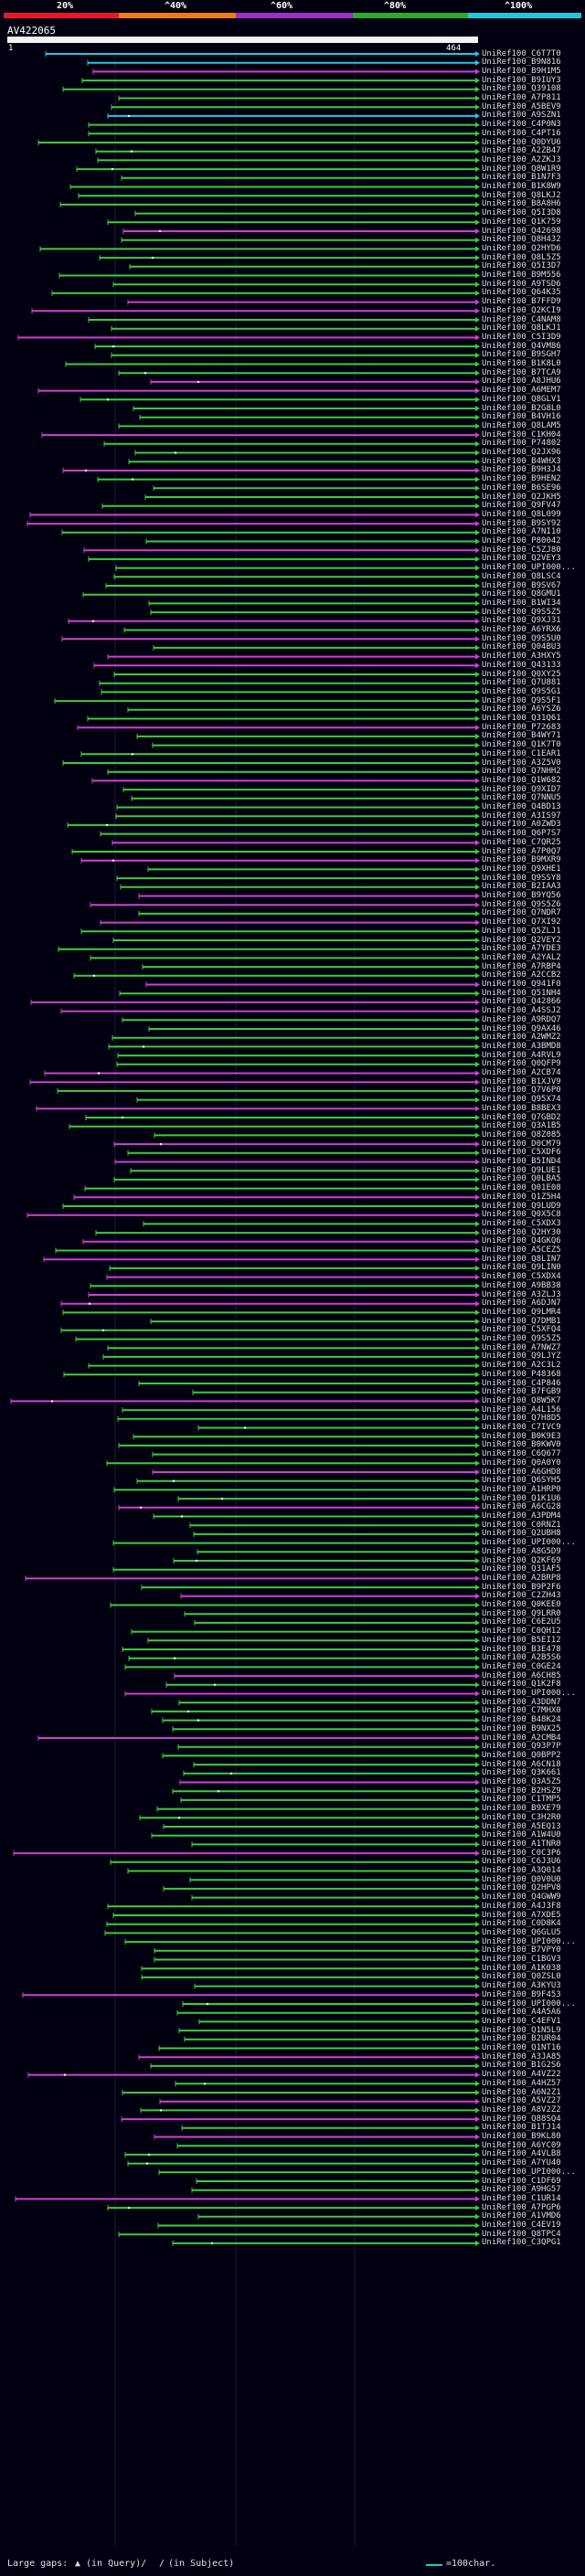  What do you see at coordinates (521, 461) in the screenshot?
I see `hit-label: UniRef100_B4WHX3` at bounding box center [521, 461].